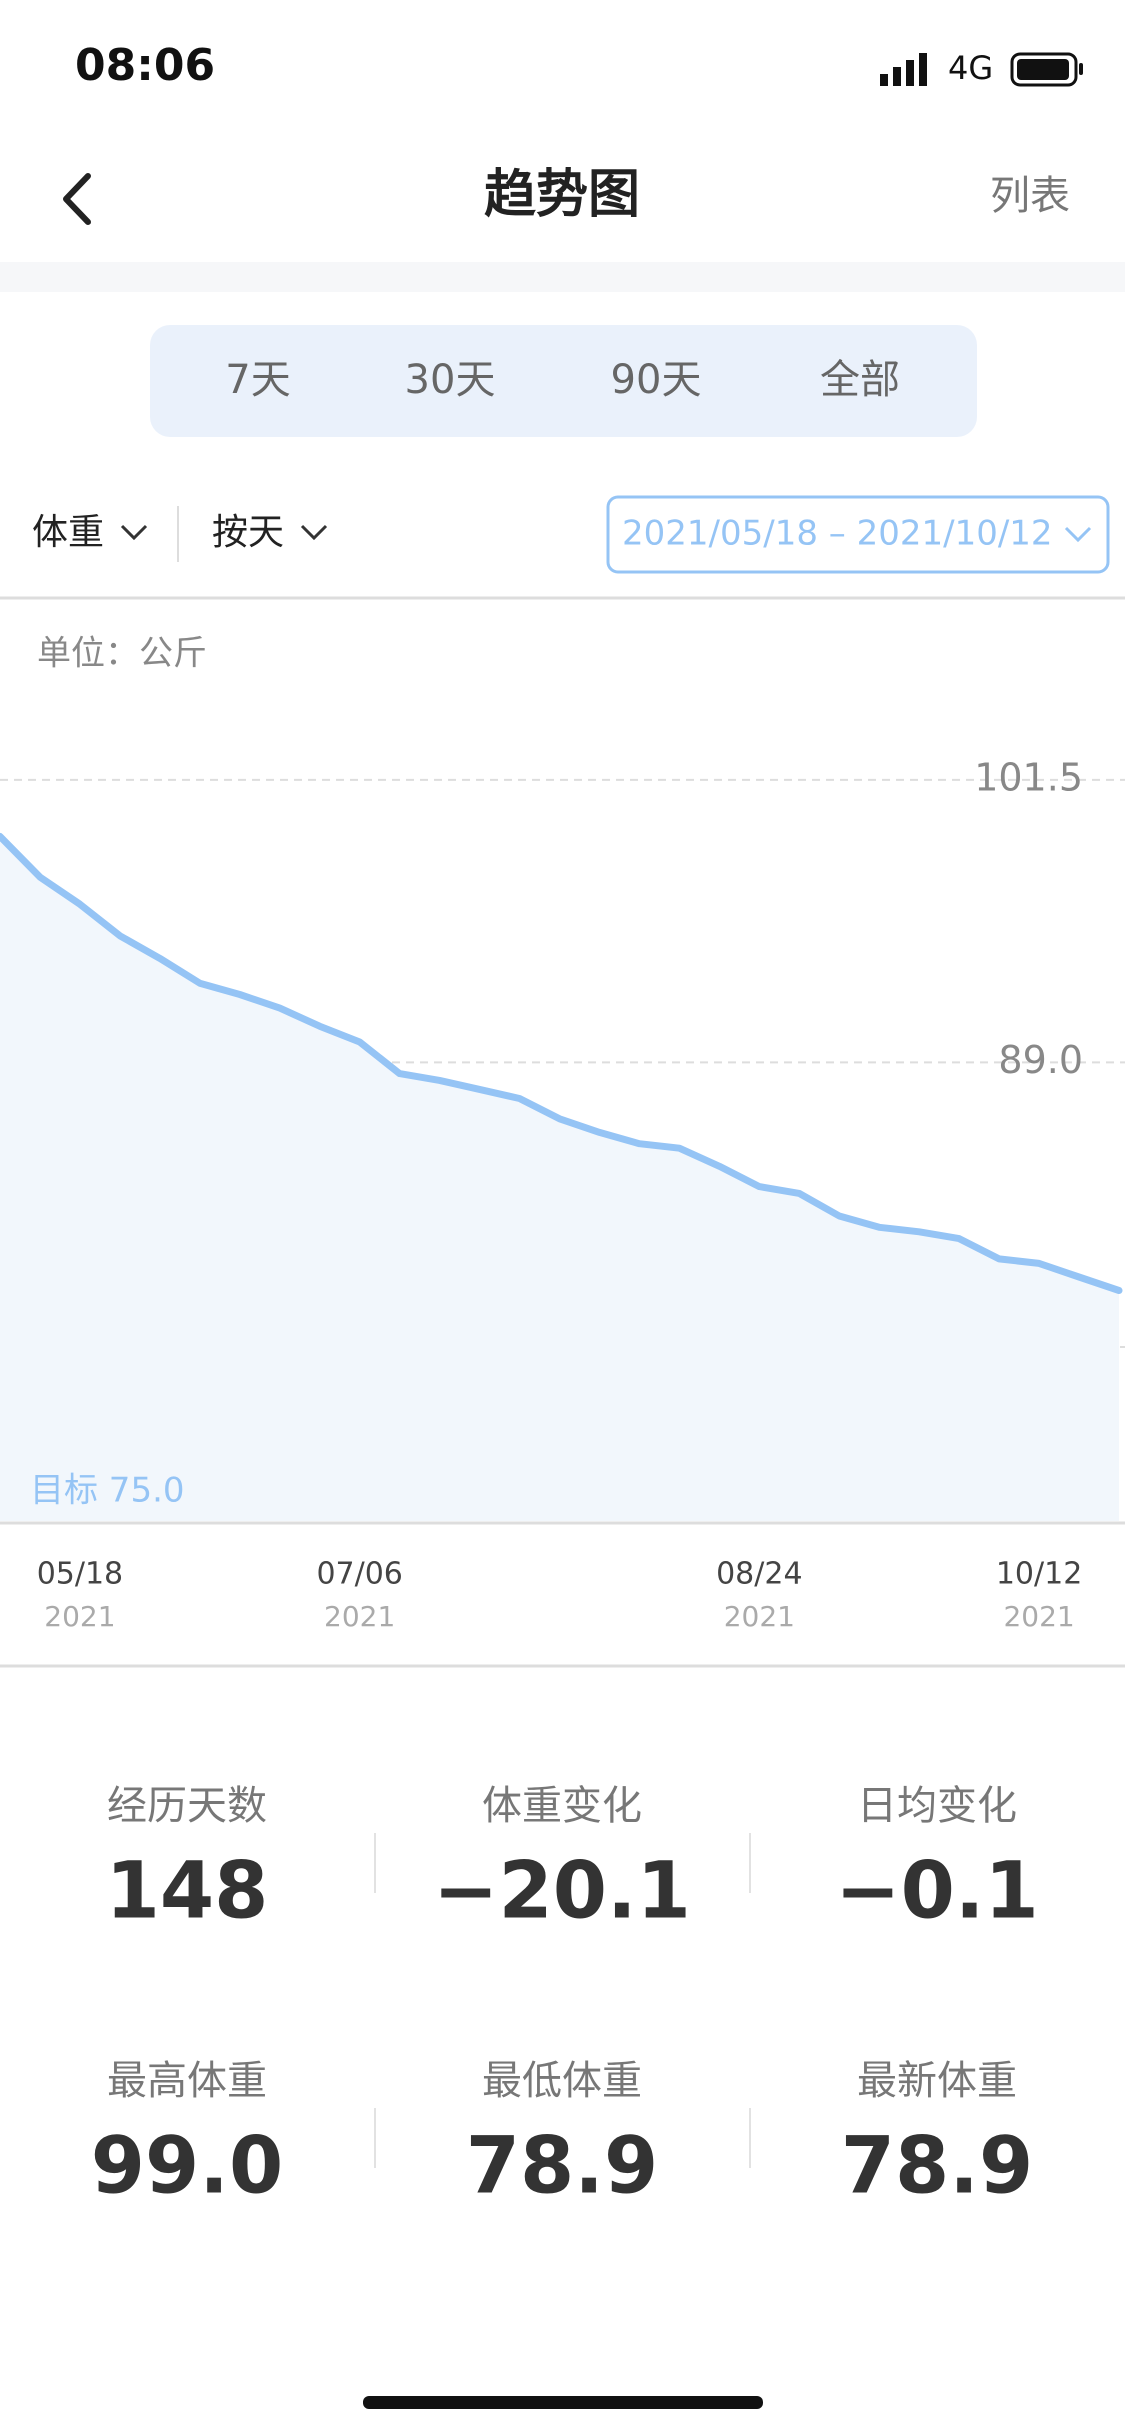 The image size is (1125, 2436). What do you see at coordinates (563, 381) in the screenshot?
I see `range-tabs` at bounding box center [563, 381].